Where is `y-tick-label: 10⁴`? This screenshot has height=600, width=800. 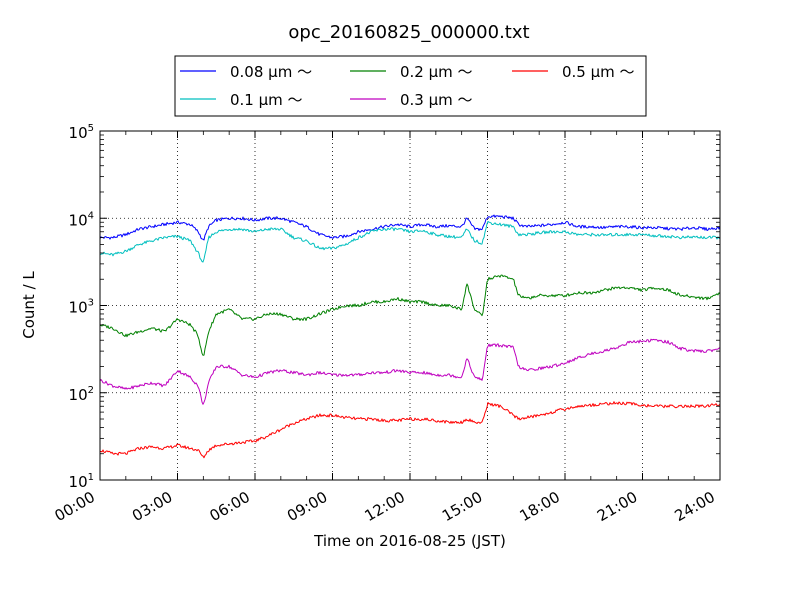
y-tick-label: 10⁴ is located at coordinates (81, 219).